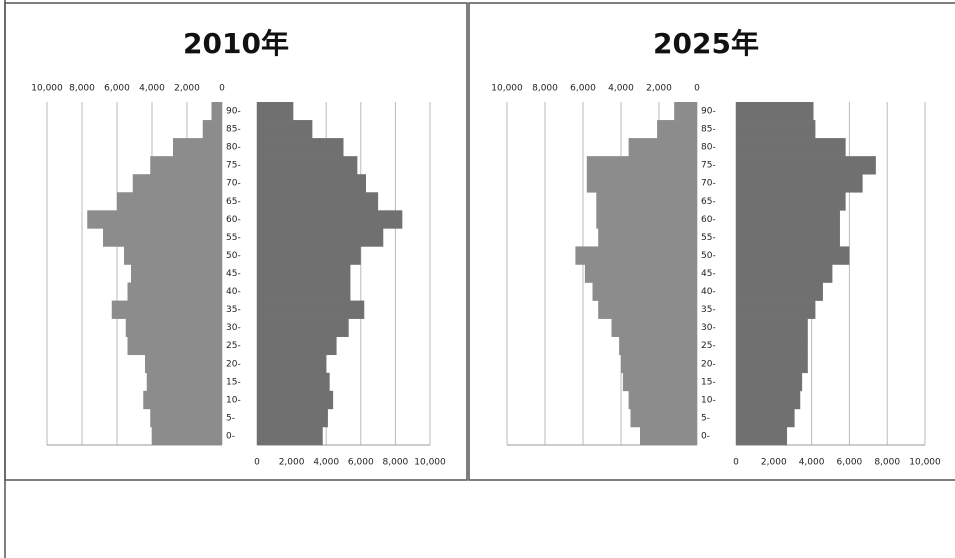 Image resolution: width=955 pixels, height=558 pixels. What do you see at coordinates (233, 112) in the screenshot?
I see `category-label: 90-` at bounding box center [233, 112].